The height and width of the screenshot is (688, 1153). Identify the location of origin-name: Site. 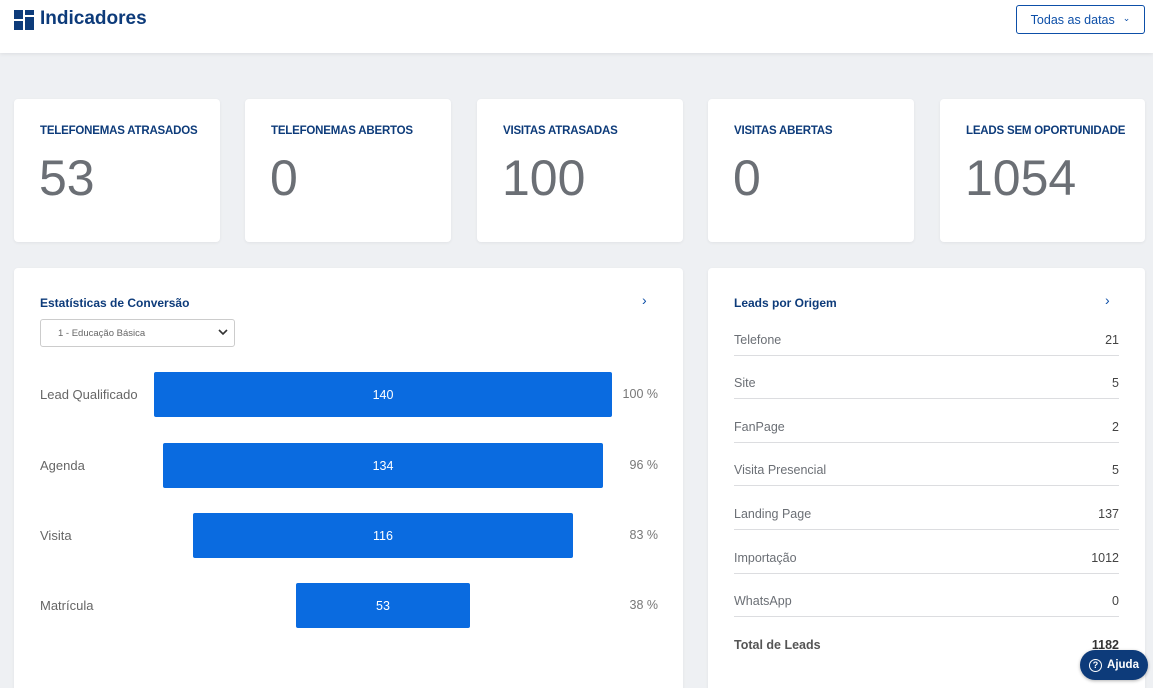
(745, 383).